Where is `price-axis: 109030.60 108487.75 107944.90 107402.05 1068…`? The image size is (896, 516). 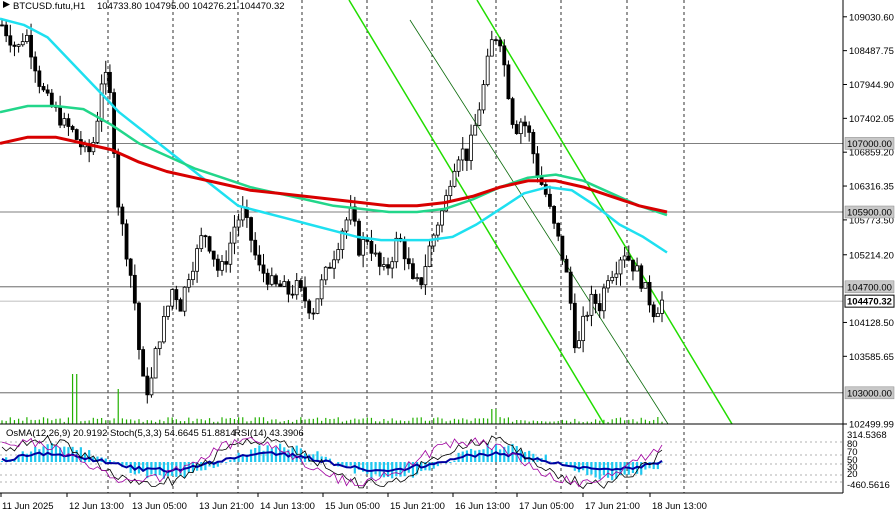
price-axis: 109030.60 108487.75 107944.90 107402.05 1068… is located at coordinates (869, 221).